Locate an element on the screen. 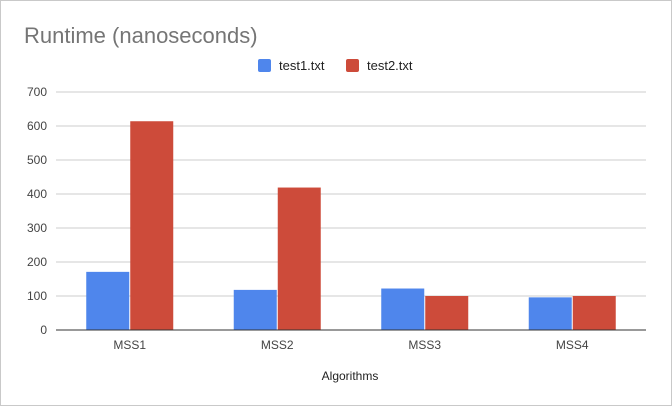 The image size is (672, 406). legend: test1.txt test2.txt is located at coordinates (335, 65).